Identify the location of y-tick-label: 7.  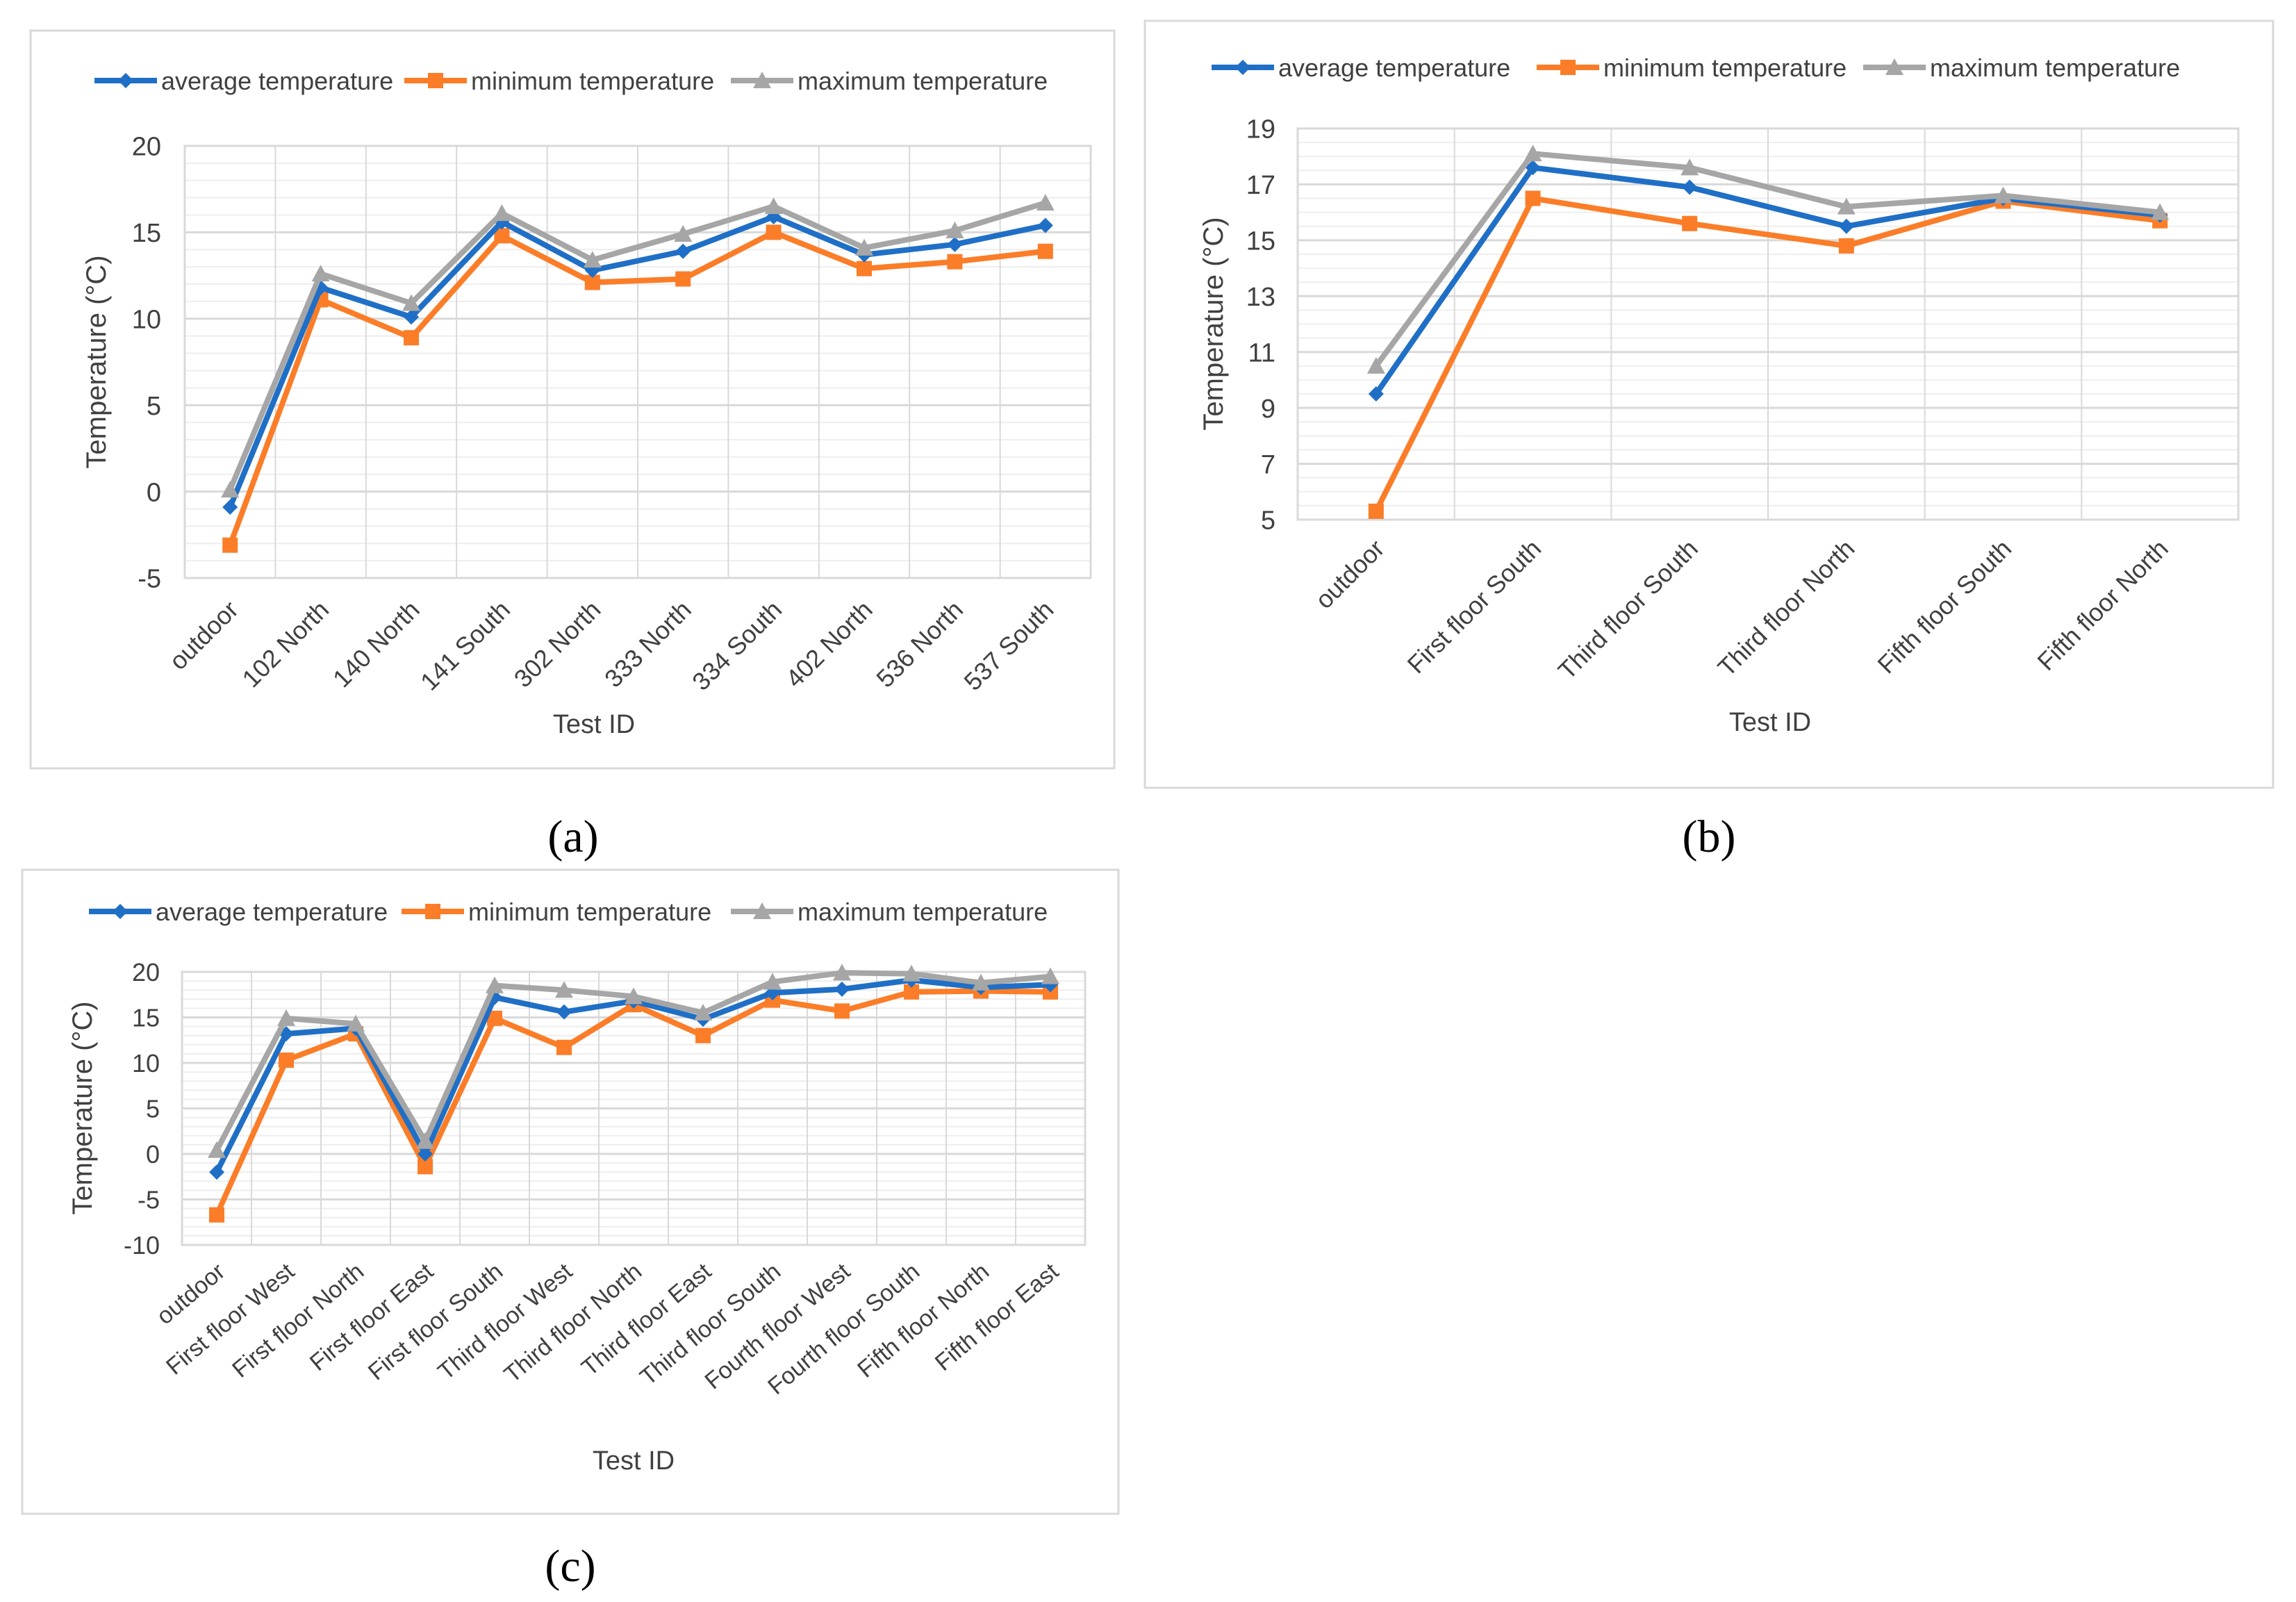
(1268, 464).